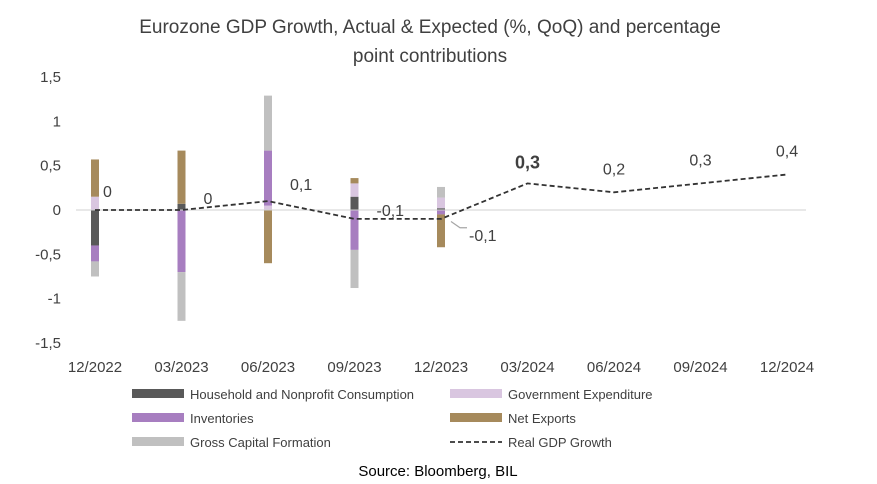 The image size is (877, 484). What do you see at coordinates (50, 77) in the screenshot?
I see `y-tick-label: 1,5` at bounding box center [50, 77].